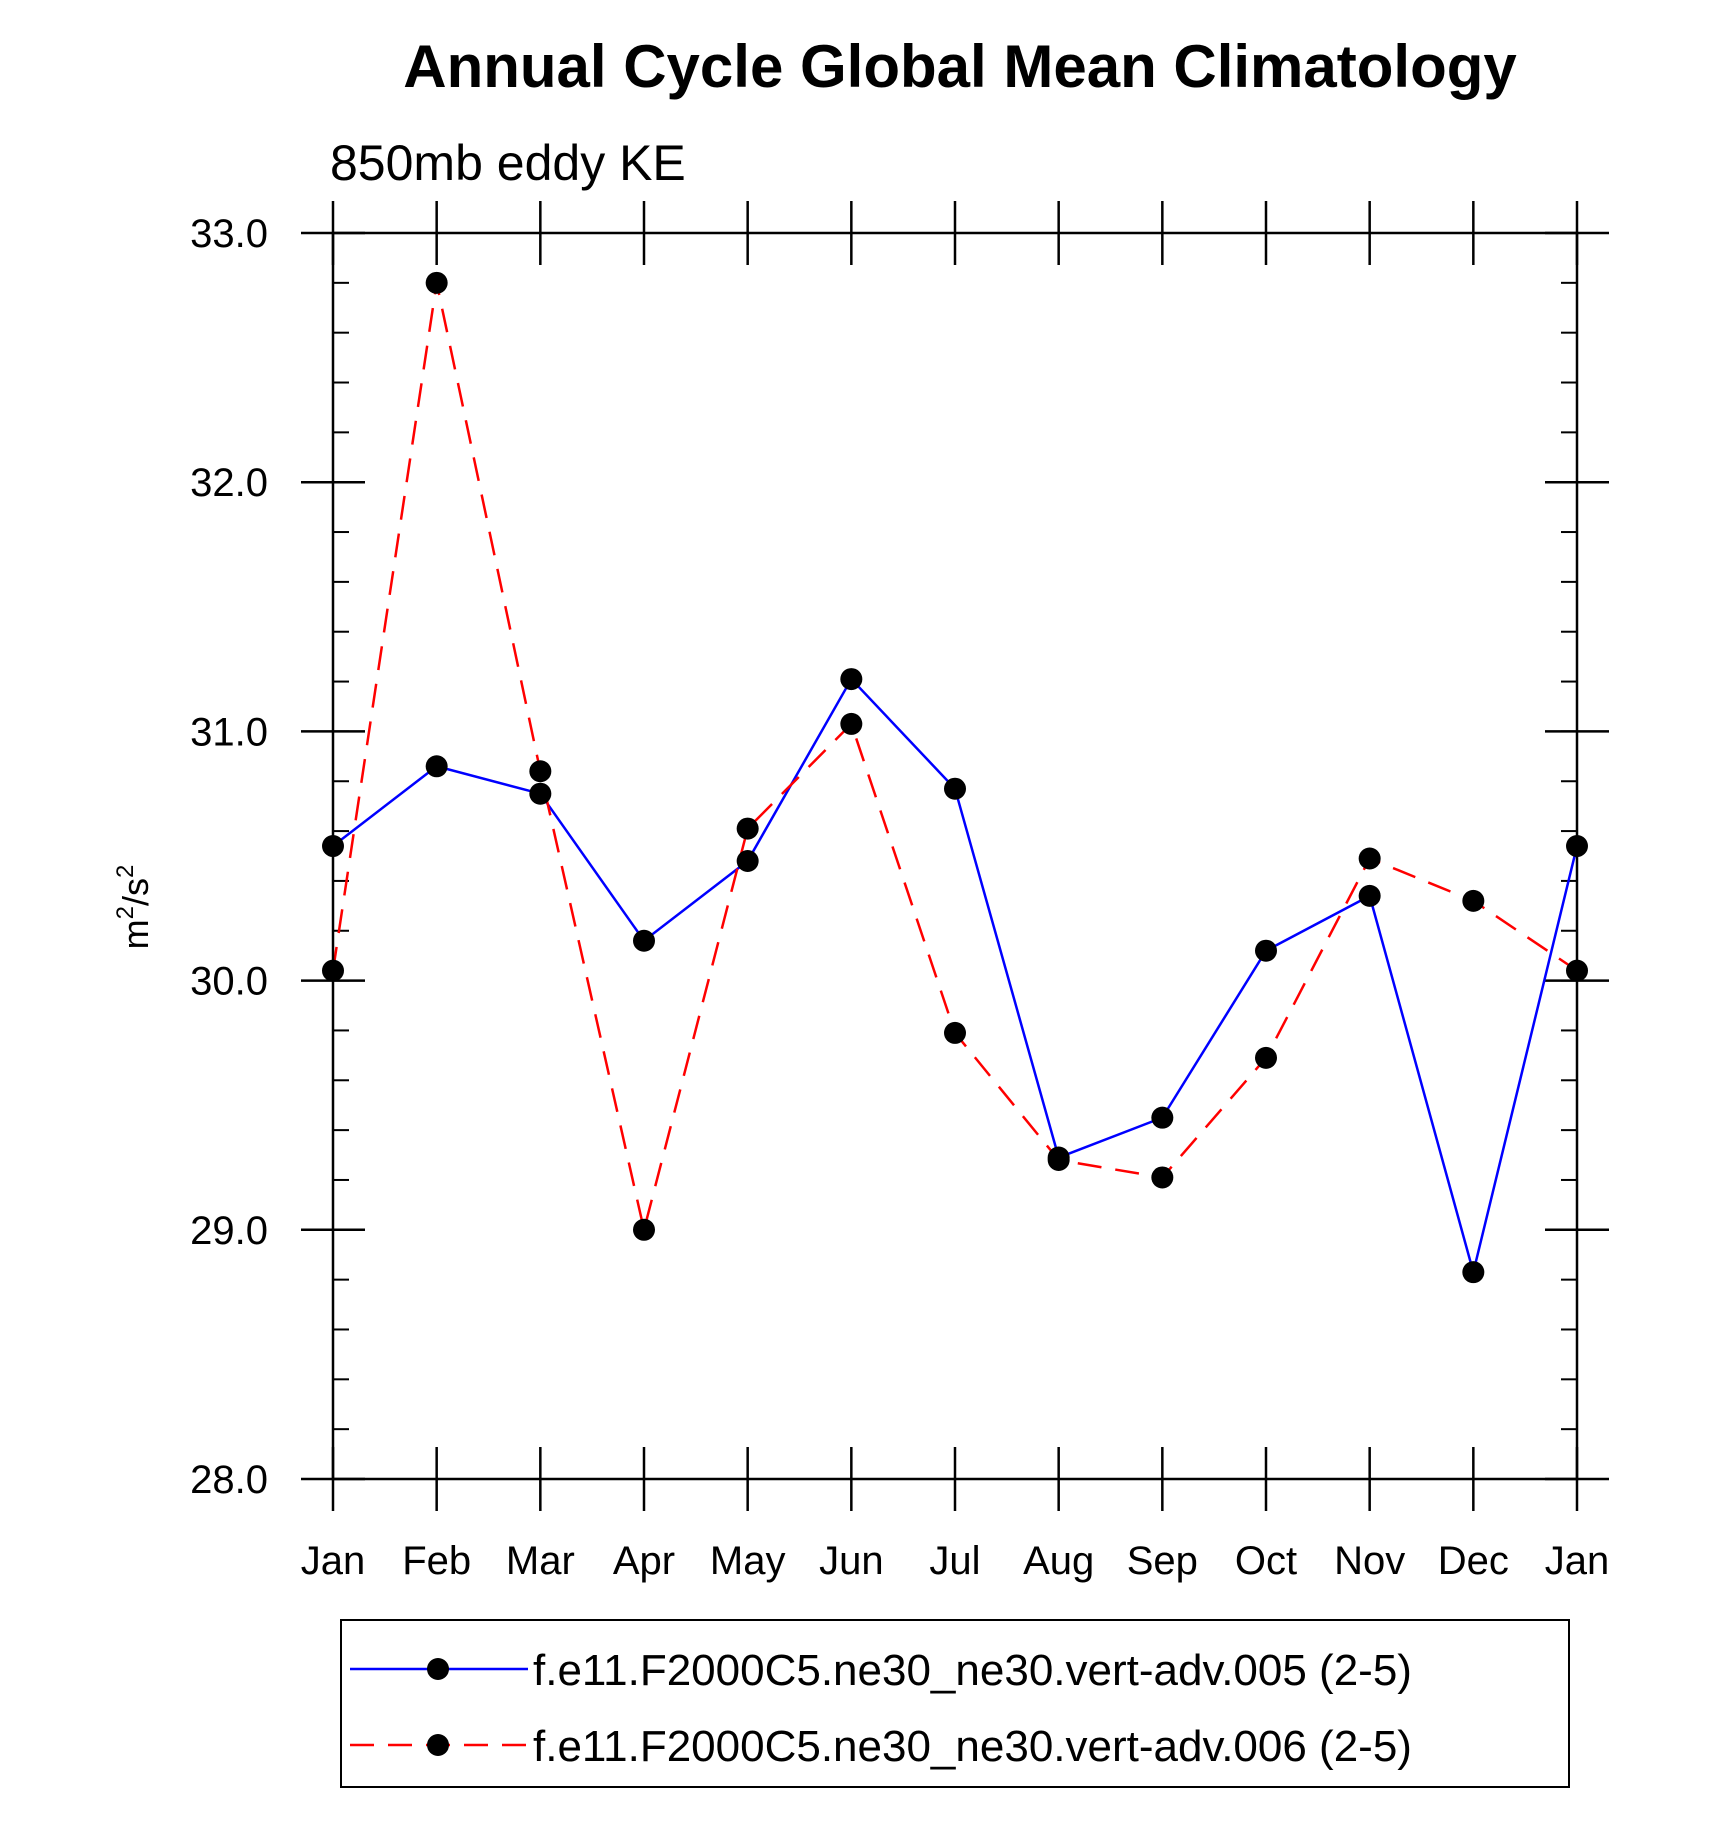 The image size is (1710, 1825). I want to click on y-tick-labels: 28.0 29.0 30.0 31.0 32.0 33.0, so click(229, 857).